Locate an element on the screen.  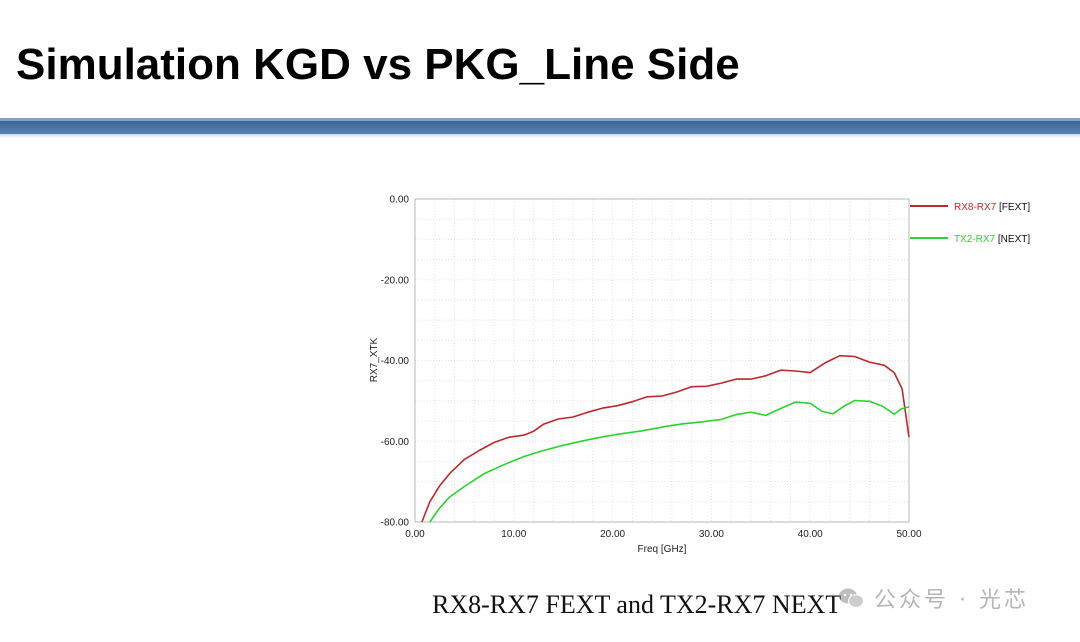
slide-title: Simulation KGD vs PKG_Line Side is located at coordinates (378, 64).